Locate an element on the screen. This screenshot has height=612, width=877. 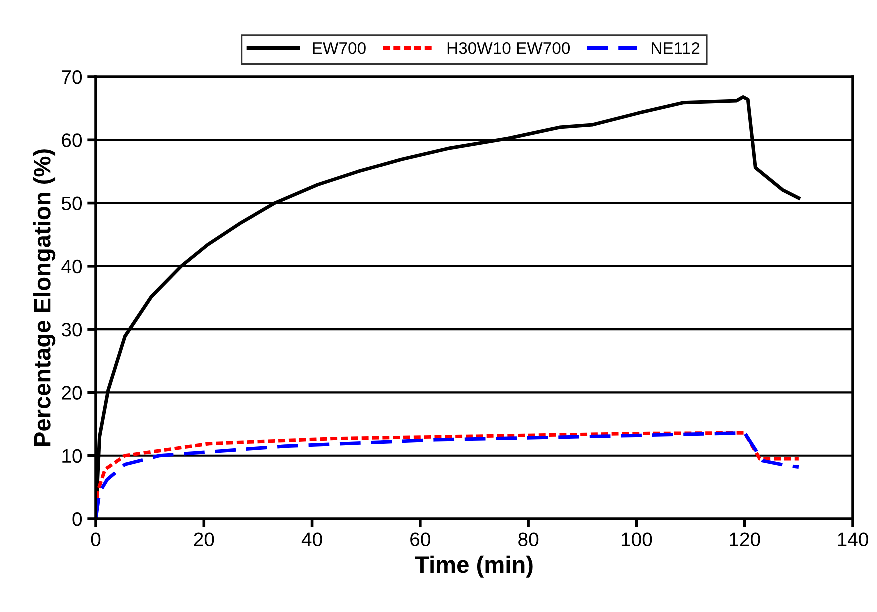
x-axis-title: Time (min) is located at coordinates (474, 567).